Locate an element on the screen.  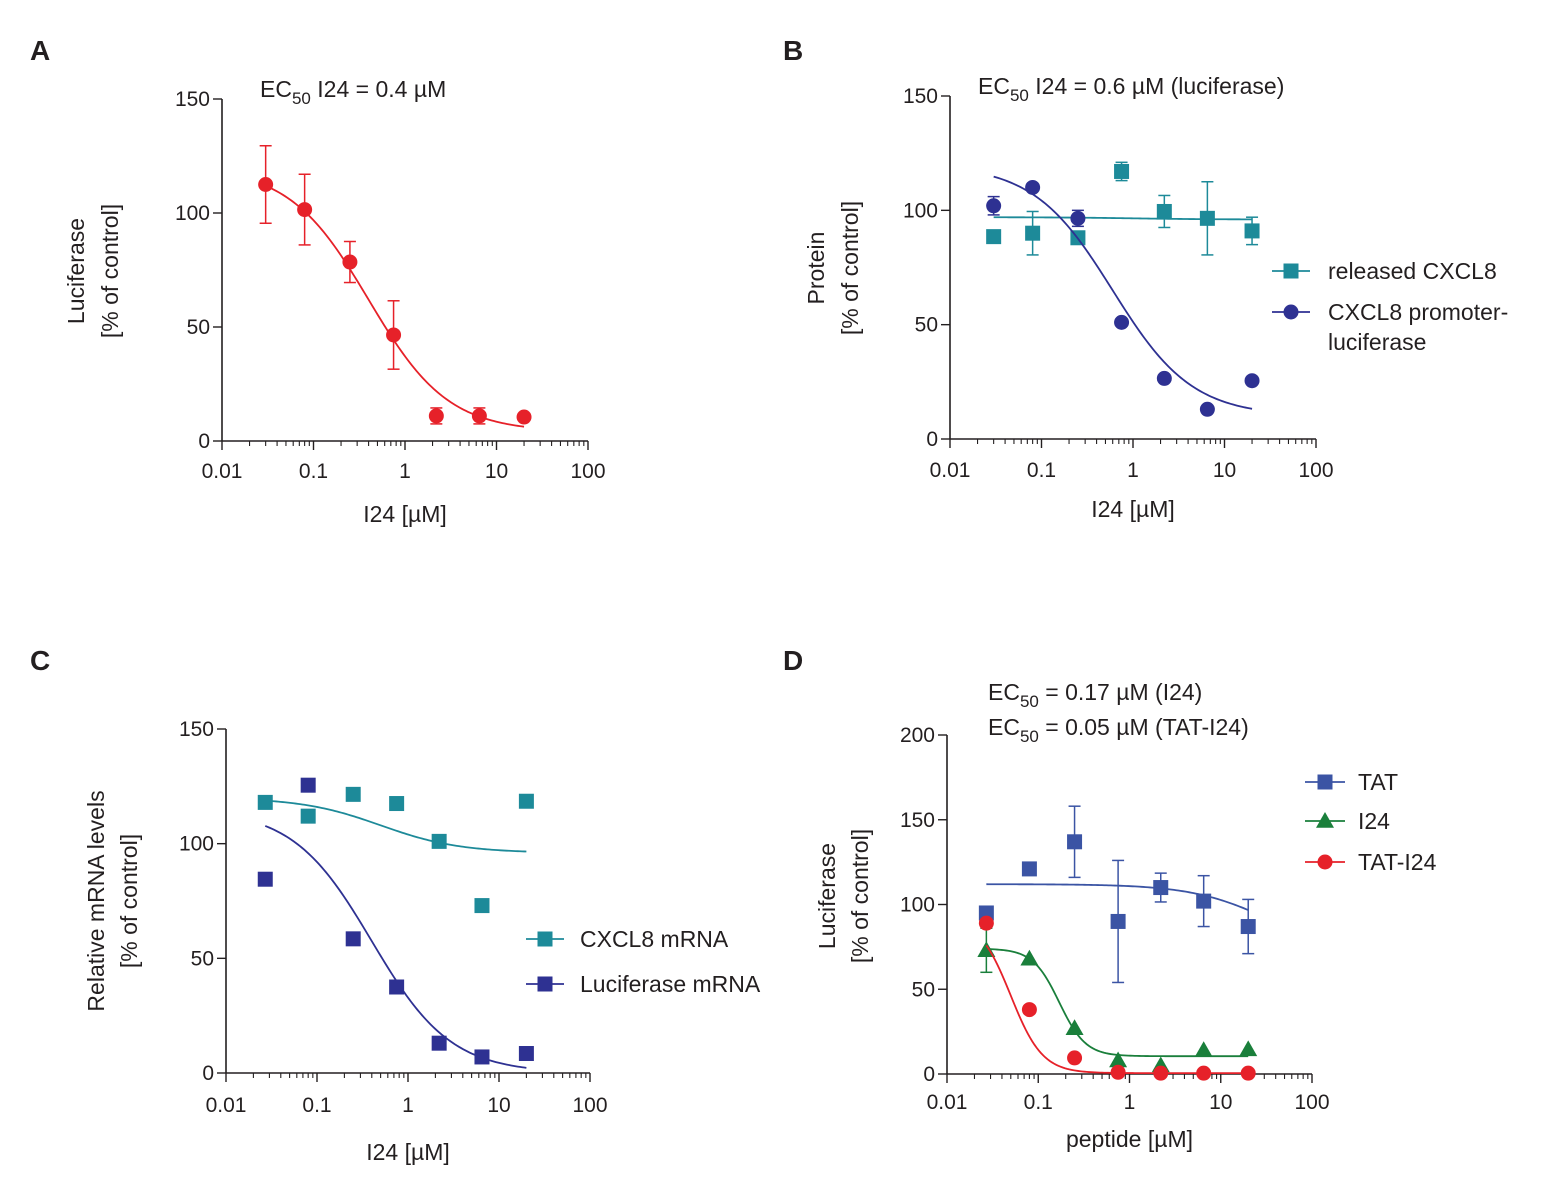
series-released-cxcl8 is located at coordinates (1123, 208).